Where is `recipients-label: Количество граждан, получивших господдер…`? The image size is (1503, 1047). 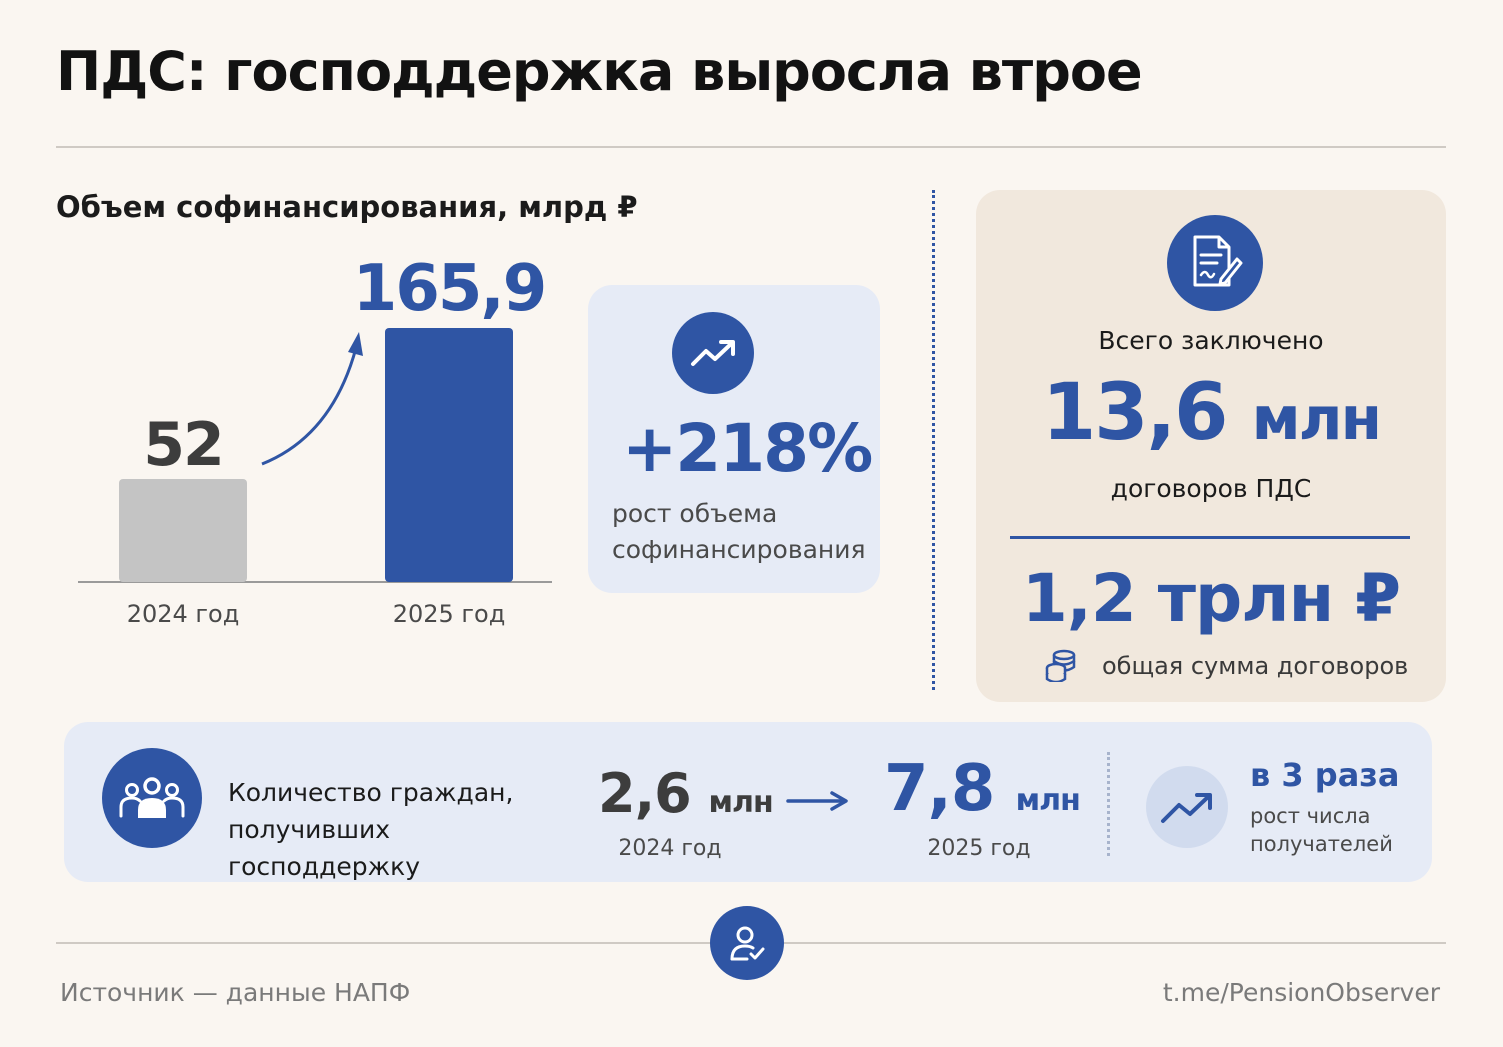 recipients-label: Количество граждан, получивших господдер… is located at coordinates (371, 829).